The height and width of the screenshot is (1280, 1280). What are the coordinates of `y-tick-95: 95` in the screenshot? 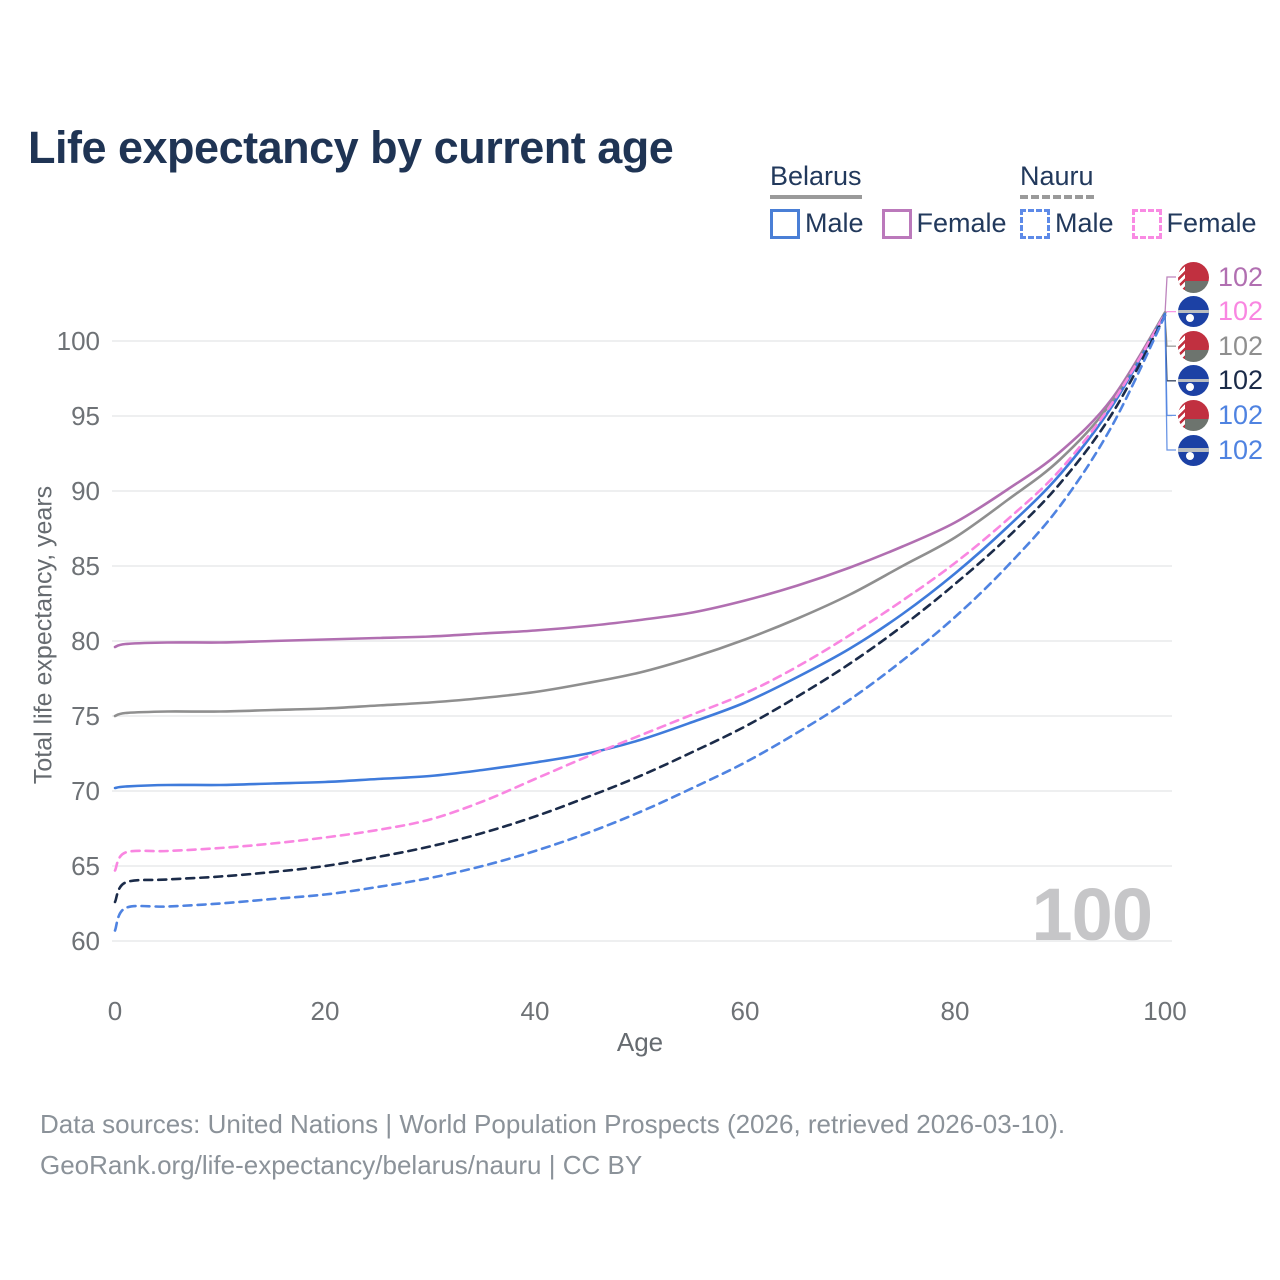 It's located at (85, 416).